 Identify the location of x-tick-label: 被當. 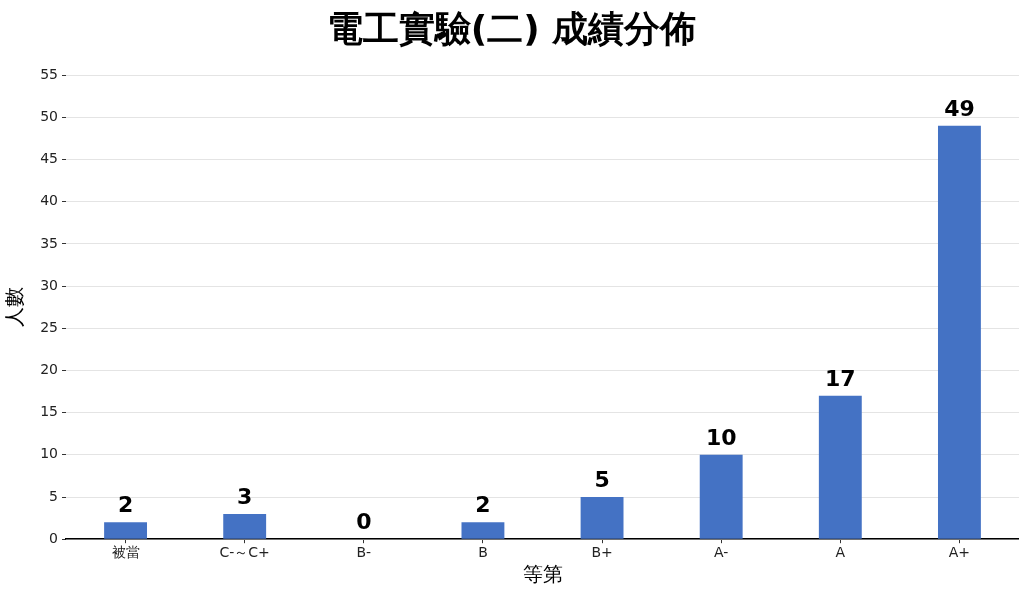
(125, 552).